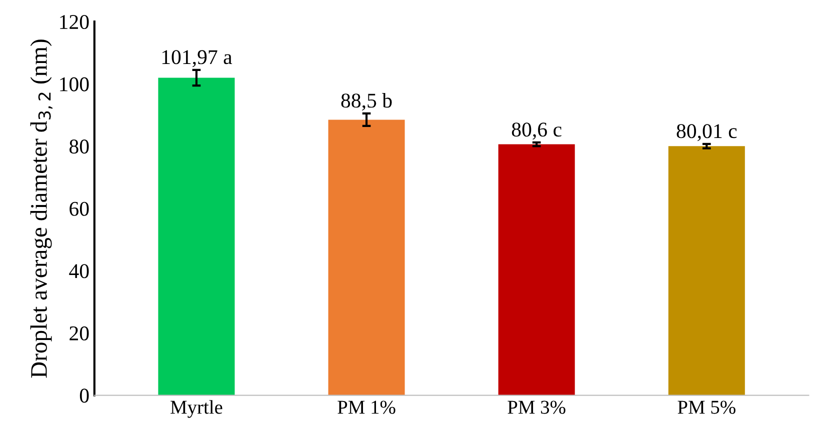 The image size is (821, 432). Describe the element at coordinates (79, 271) in the screenshot. I see `y-tick-label: 40` at that location.